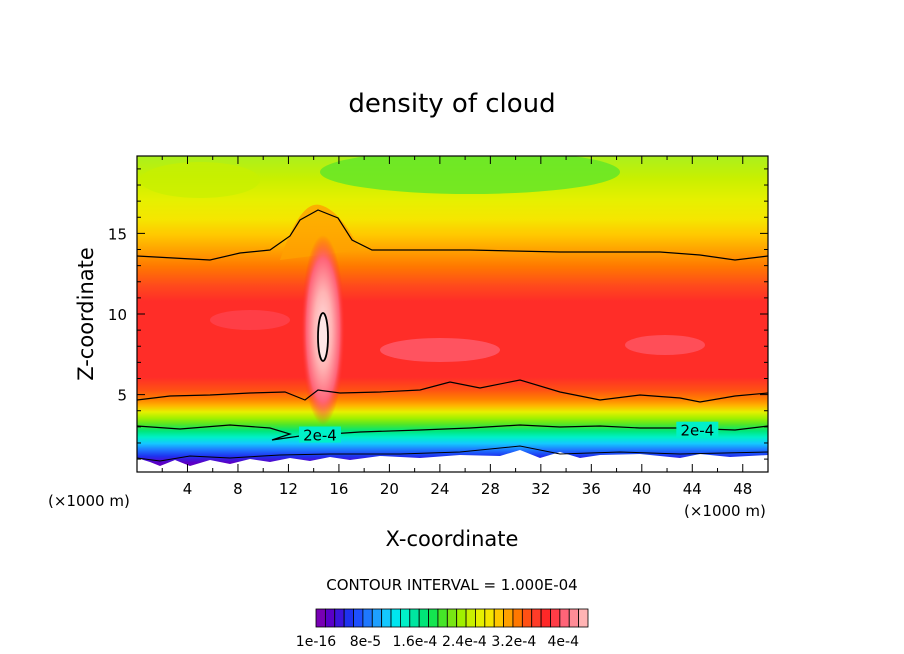  Describe the element at coordinates (452, 235) in the screenshot. I see `contour-line-upper` at that location.